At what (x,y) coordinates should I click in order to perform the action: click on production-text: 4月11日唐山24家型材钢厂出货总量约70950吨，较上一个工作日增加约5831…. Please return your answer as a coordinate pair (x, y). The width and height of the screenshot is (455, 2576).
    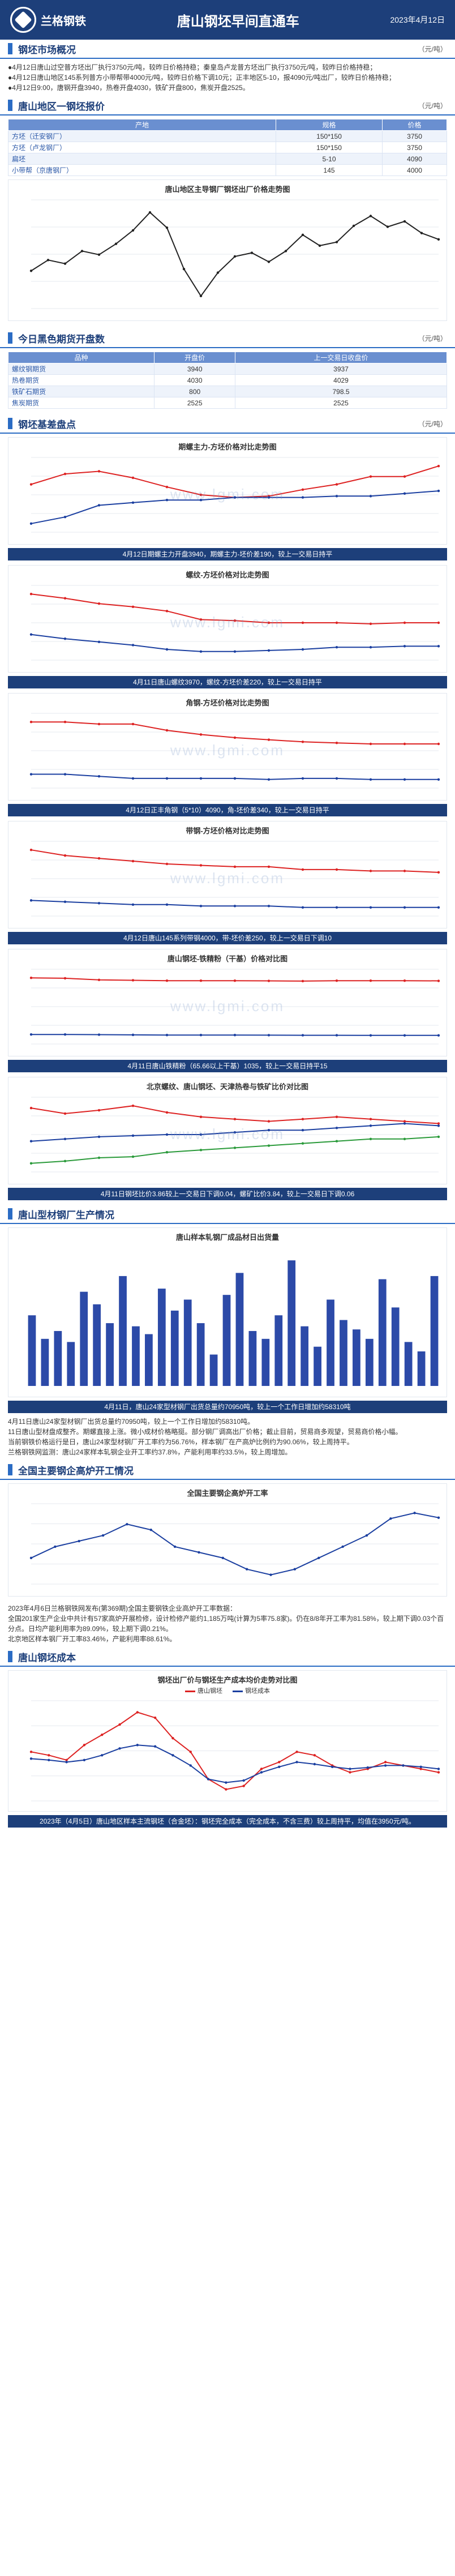
    Looking at the image, I should click on (205, 1437).